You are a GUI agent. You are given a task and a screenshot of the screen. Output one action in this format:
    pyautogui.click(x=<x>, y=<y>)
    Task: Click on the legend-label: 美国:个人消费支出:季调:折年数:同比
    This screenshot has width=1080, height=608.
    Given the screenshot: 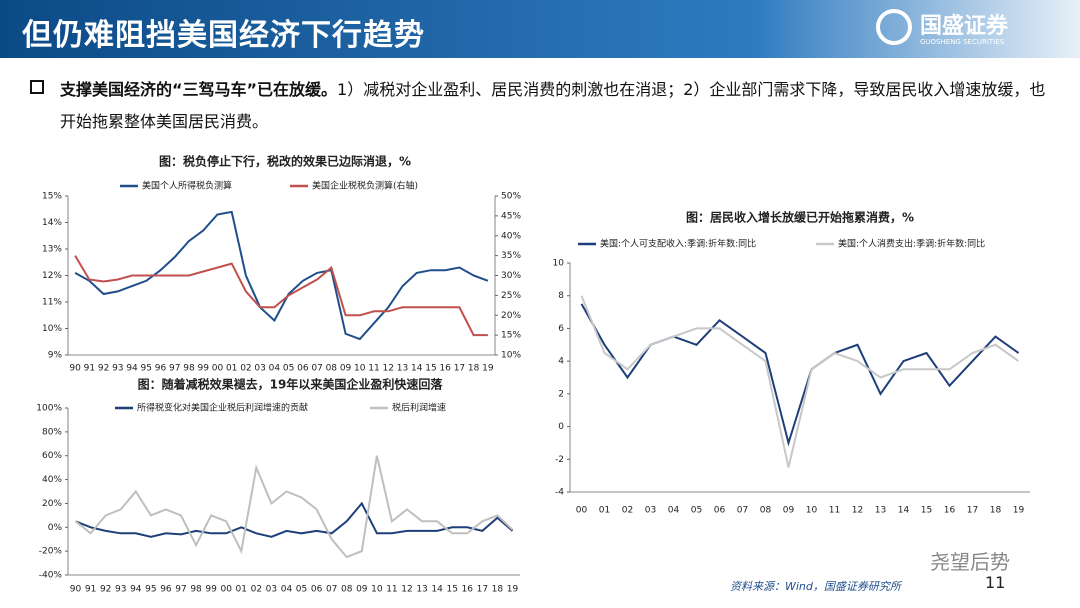 What is the action you would take?
    pyautogui.click(x=911, y=244)
    